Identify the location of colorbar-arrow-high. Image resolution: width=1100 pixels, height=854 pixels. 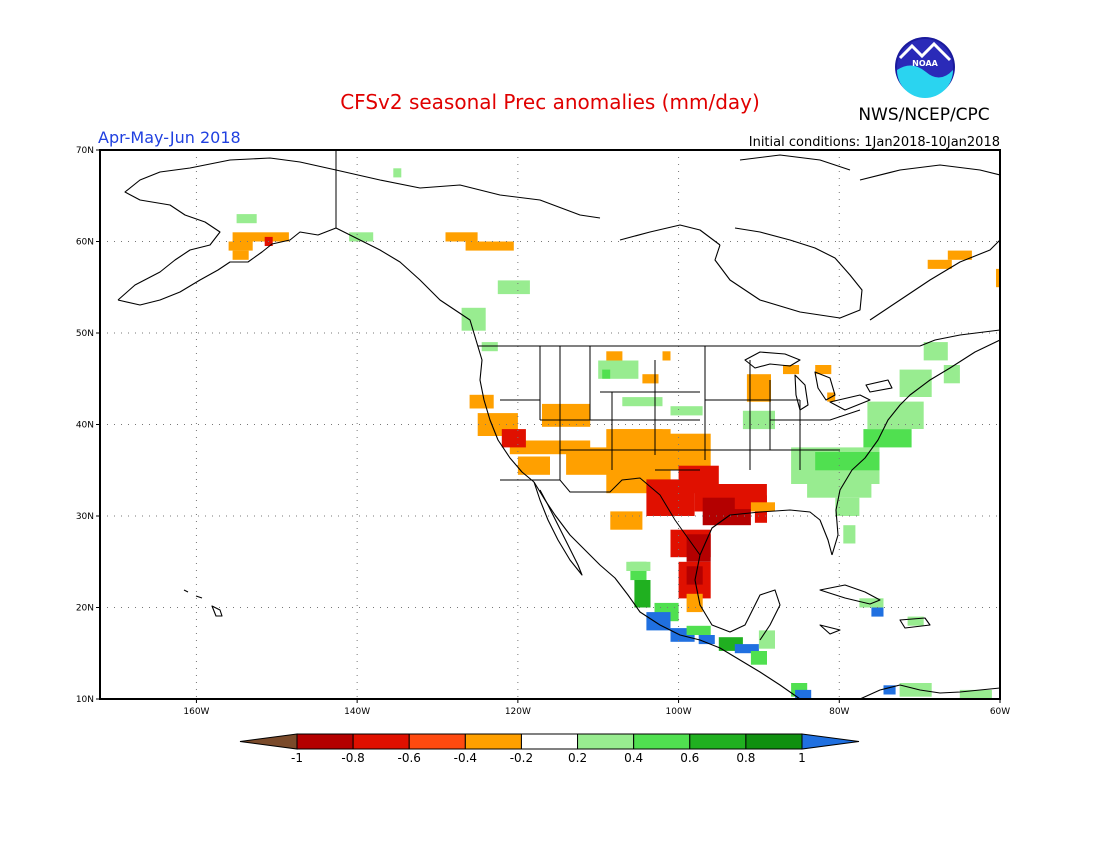
(830, 741).